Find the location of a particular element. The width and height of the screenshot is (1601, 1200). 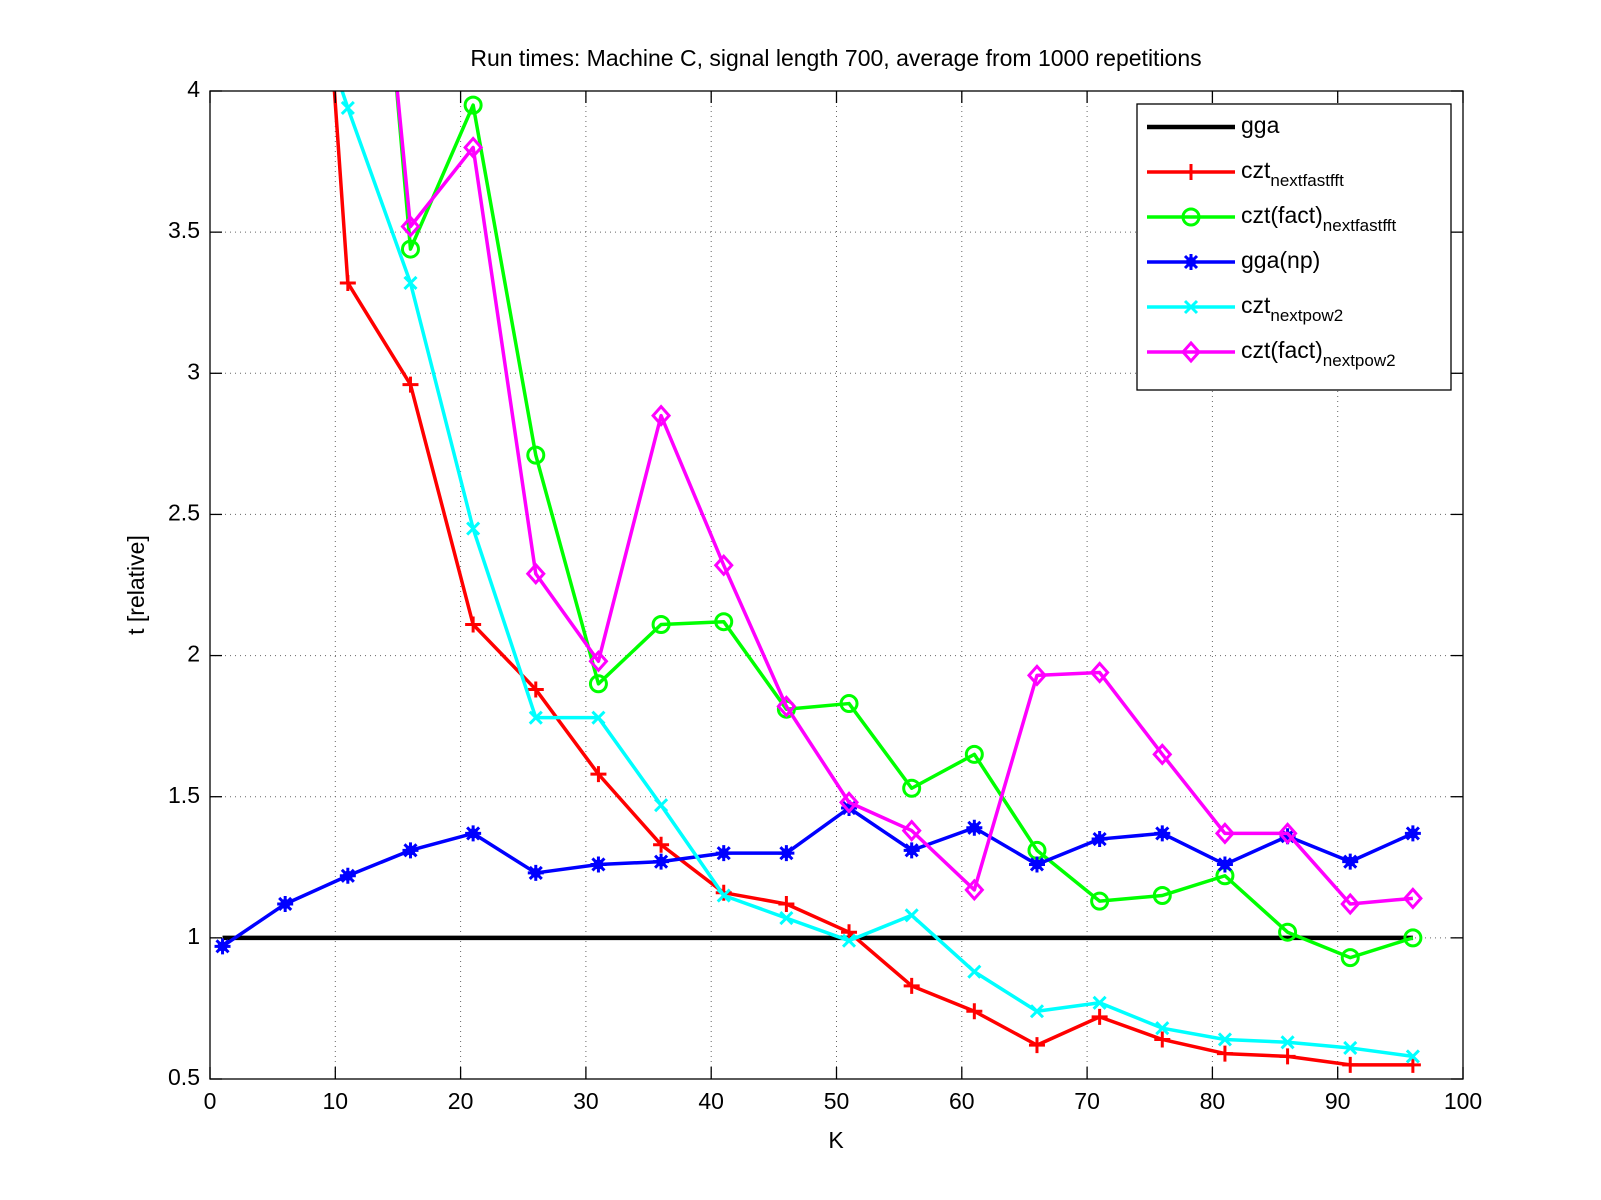

x-tick-label: 0 is located at coordinates (210, 1101).